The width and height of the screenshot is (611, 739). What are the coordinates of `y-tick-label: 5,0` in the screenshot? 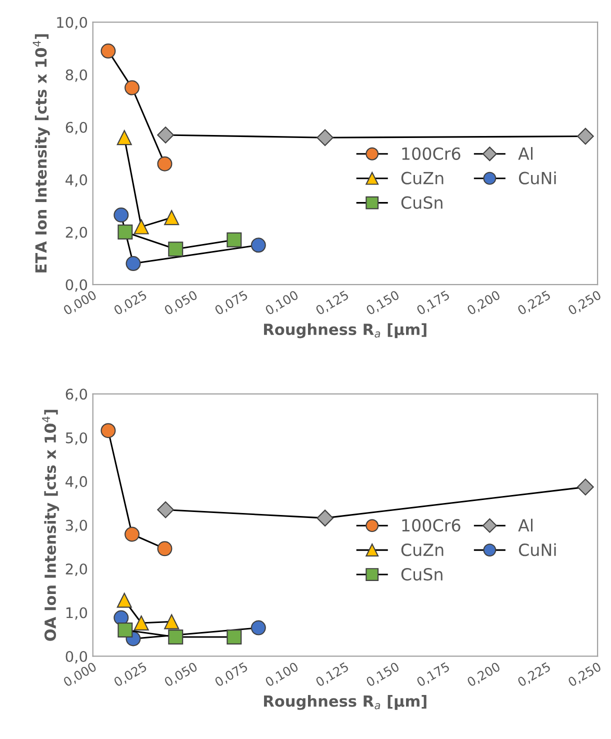 It's located at (77, 438).